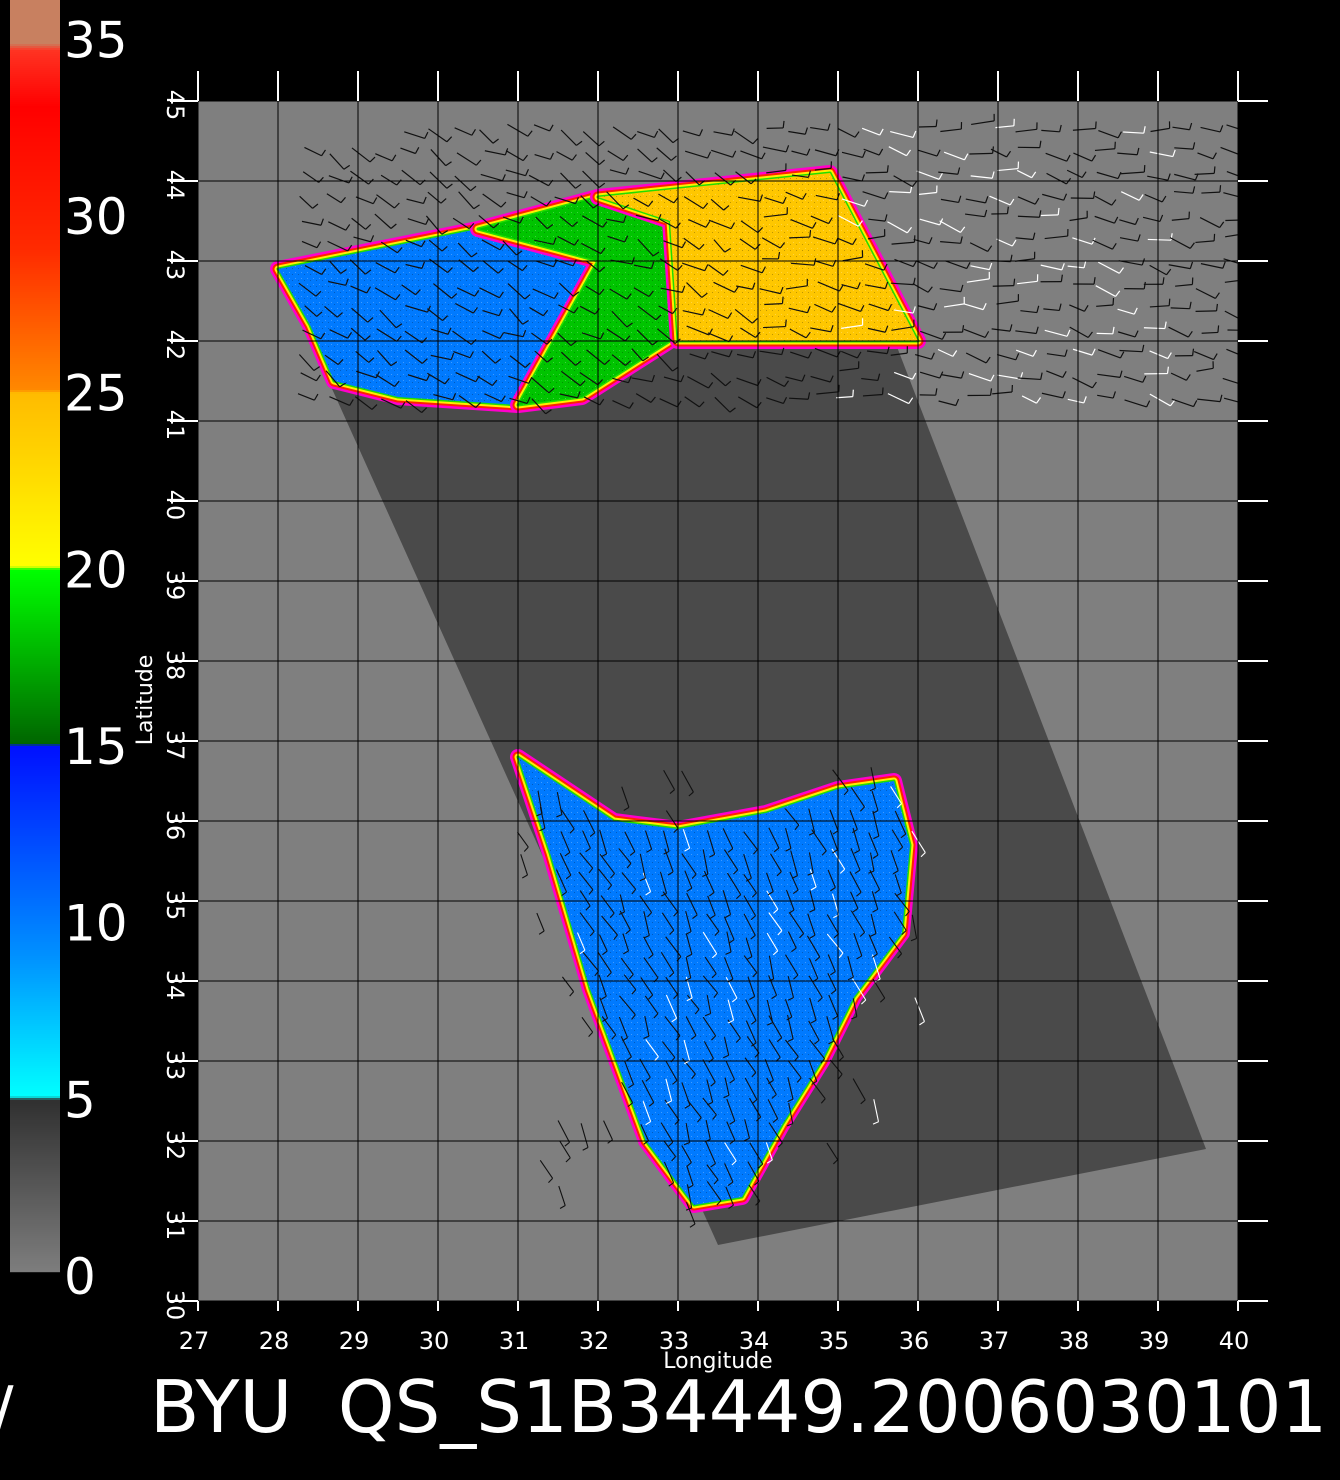 Image resolution: width=1340 pixels, height=1480 pixels. I want to click on x-tick-labels: 27 28 29 30 31 32 33 34 35 36 37 38 39 40, so click(714, 1341).